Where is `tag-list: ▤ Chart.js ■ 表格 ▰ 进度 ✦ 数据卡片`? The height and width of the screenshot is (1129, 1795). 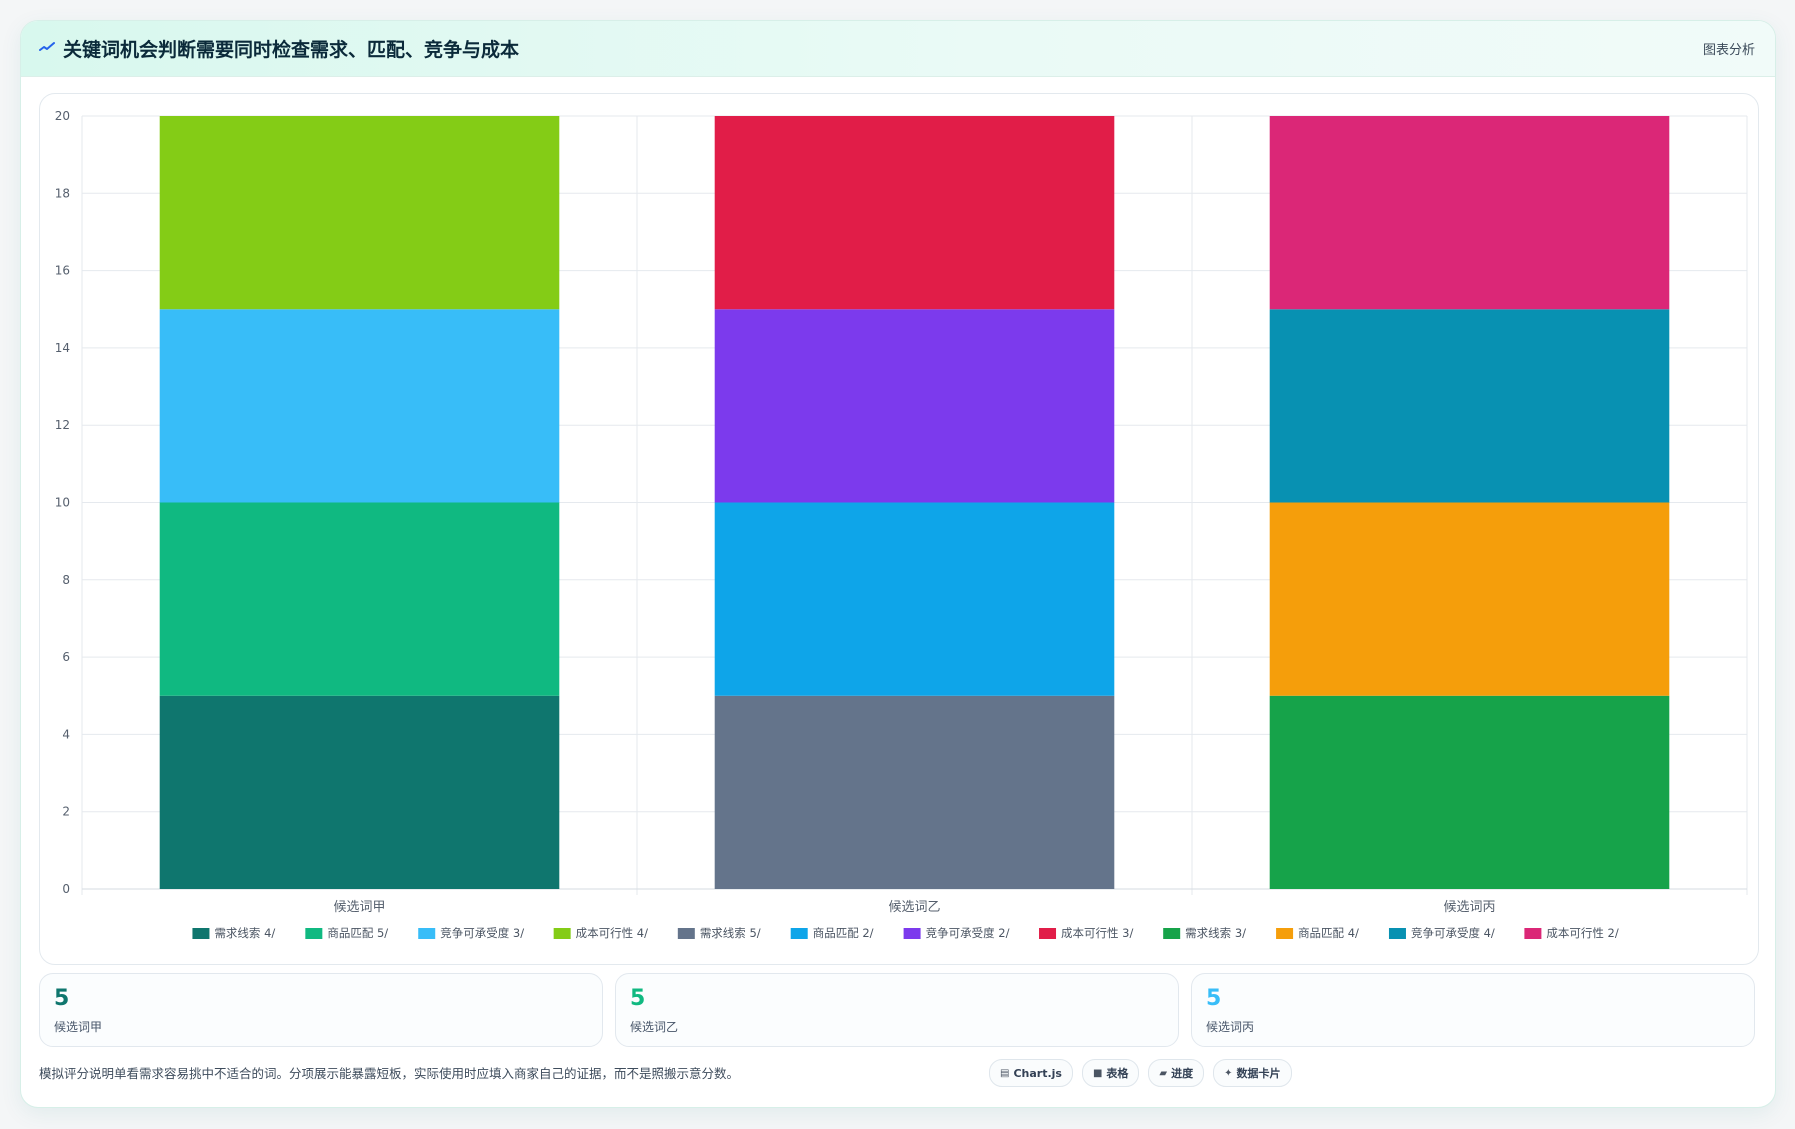
tag-list: ▤ Chart.js ■ 表格 ▰ 进度 ✦ 数据卡片 is located at coordinates (1140, 1073).